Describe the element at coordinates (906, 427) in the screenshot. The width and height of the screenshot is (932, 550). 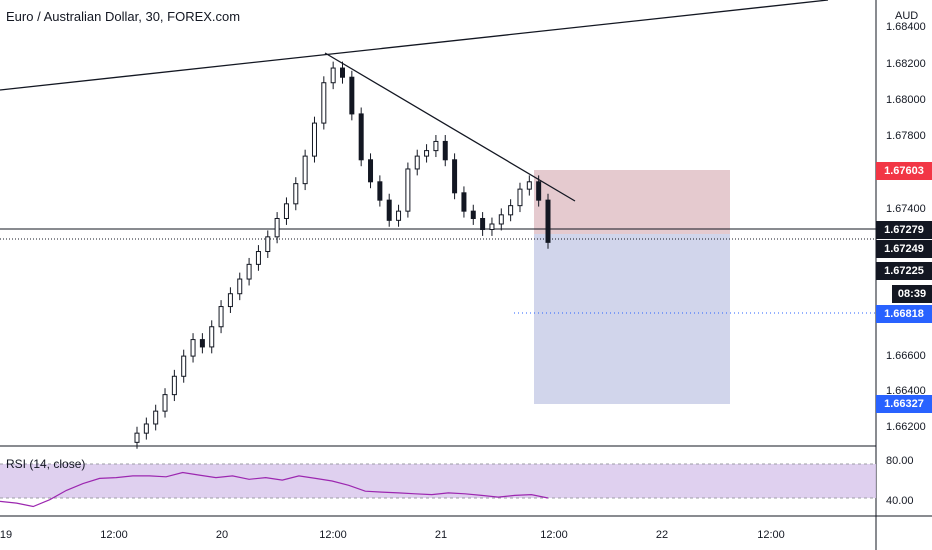
I see `price-tick-label: 1.66200` at that location.